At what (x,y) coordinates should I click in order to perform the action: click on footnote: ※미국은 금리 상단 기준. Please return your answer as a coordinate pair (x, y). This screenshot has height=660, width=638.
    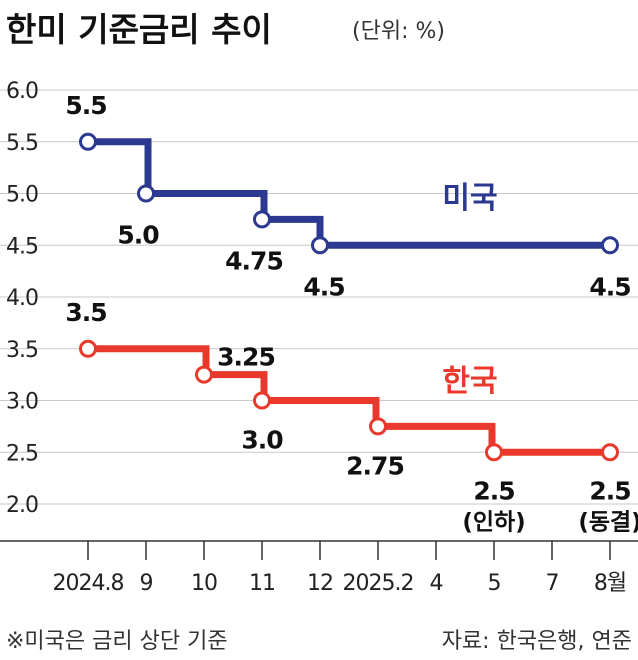
    Looking at the image, I should click on (117, 641).